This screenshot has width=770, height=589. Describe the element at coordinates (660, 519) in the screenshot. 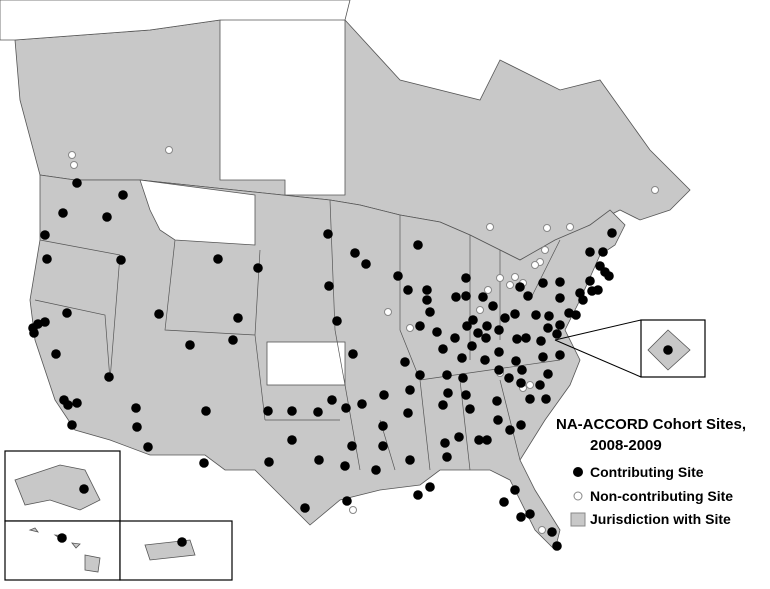

I see `legend-label: Jurisdiction with Site` at that location.